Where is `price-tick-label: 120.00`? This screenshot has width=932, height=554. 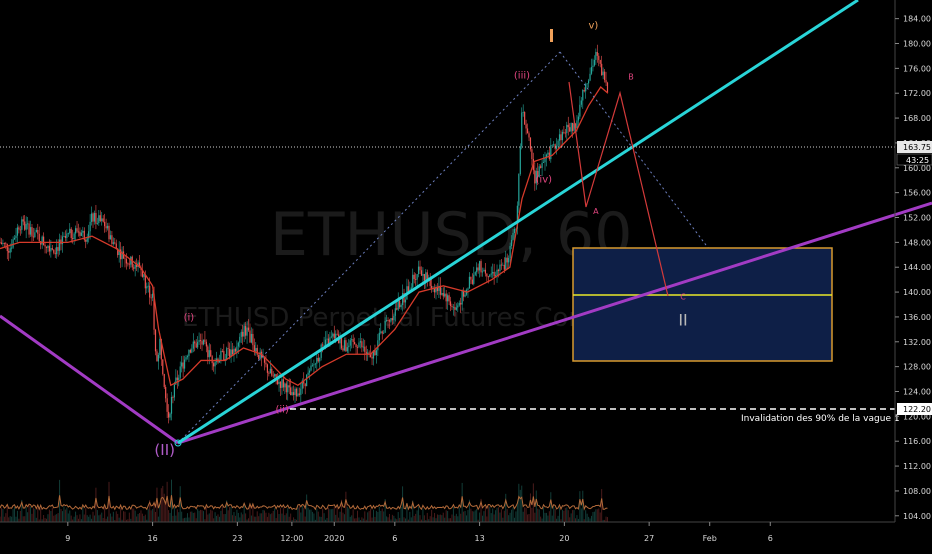 price-tick-label: 120.00 is located at coordinates (917, 416).